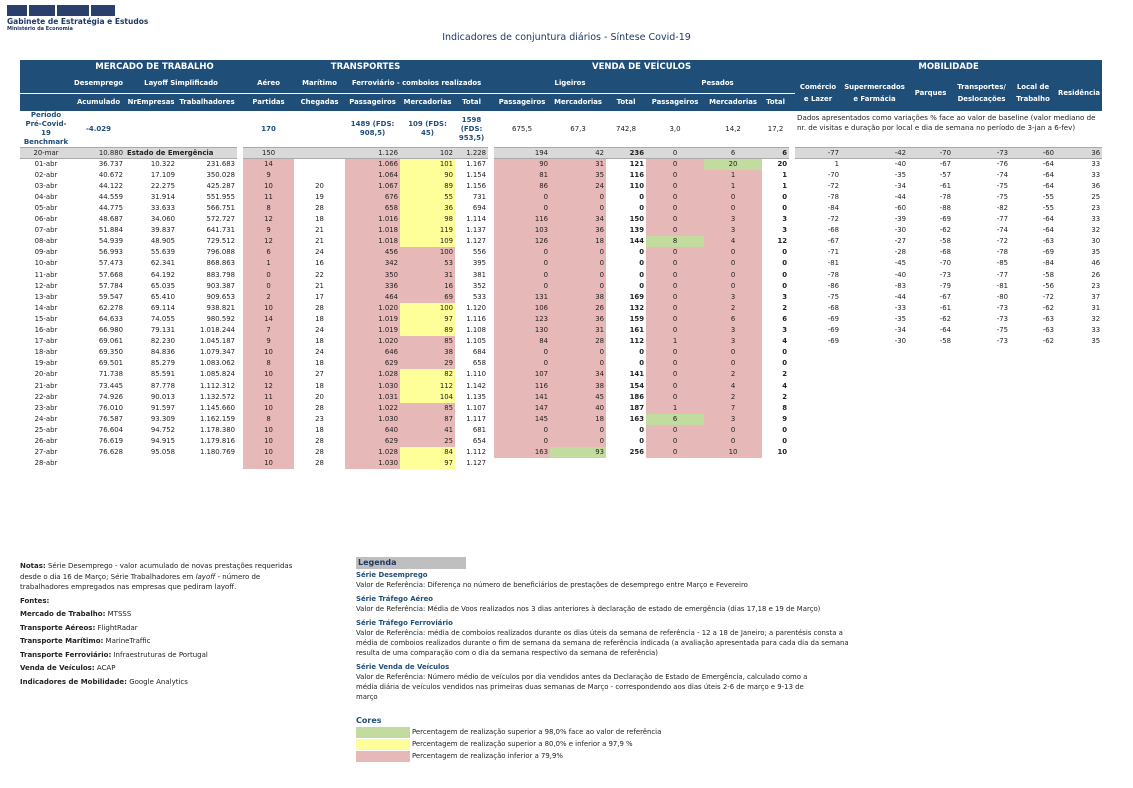 The image size is (1133, 788). Describe the element at coordinates (476, 407) in the screenshot. I see `table-cell: 1.107` at that location.